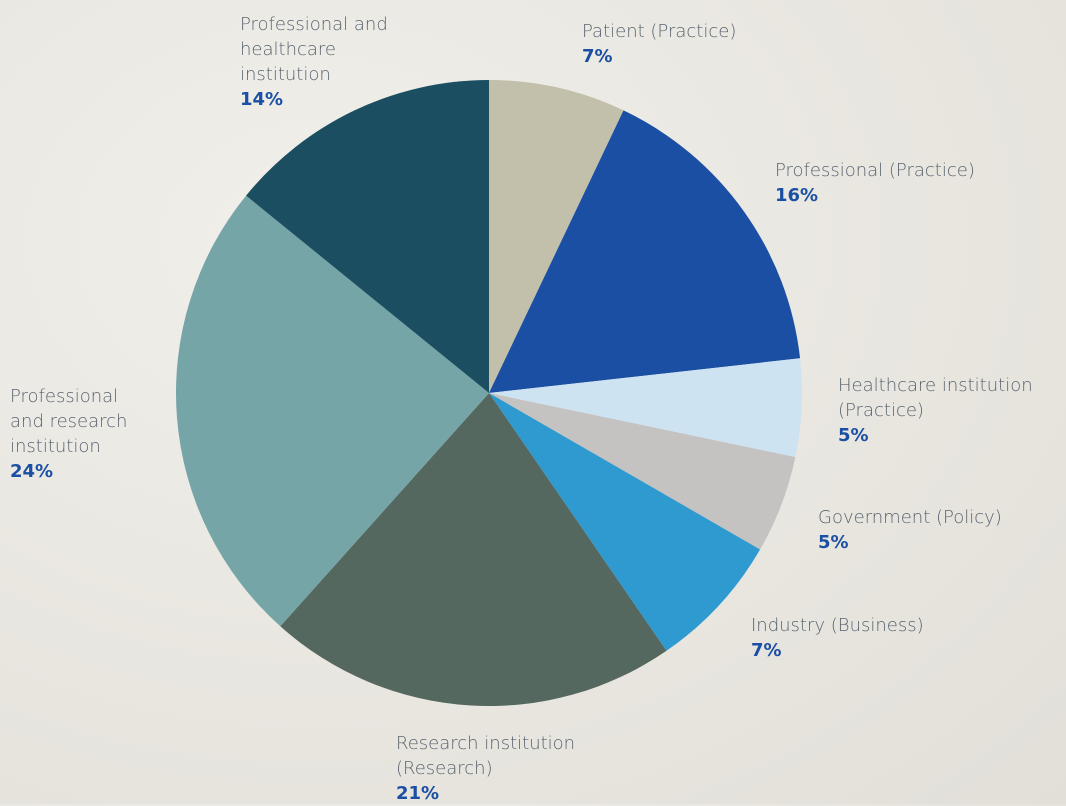  Describe the element at coordinates (920, 183) in the screenshot. I see `slice-label: Professional (Practice) 16%` at that location.